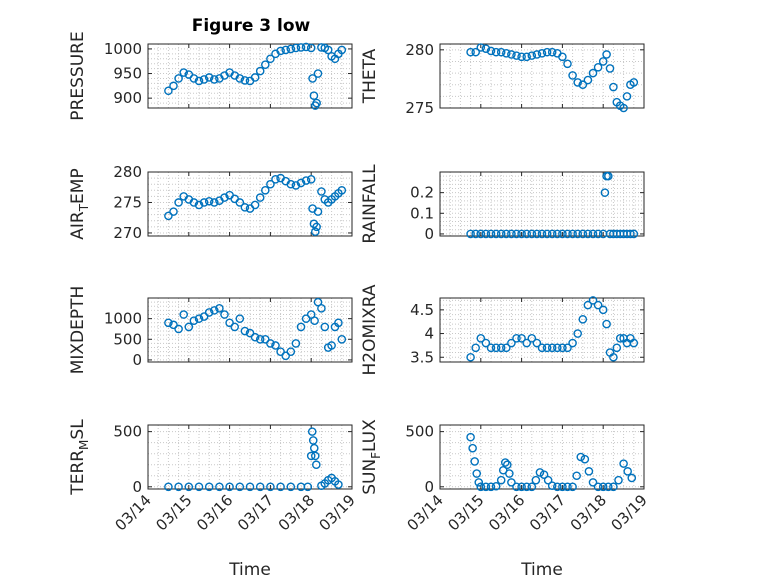  What do you see at coordinates (127, 98) in the screenshot?
I see `y-tick-label: 900` at bounding box center [127, 98].